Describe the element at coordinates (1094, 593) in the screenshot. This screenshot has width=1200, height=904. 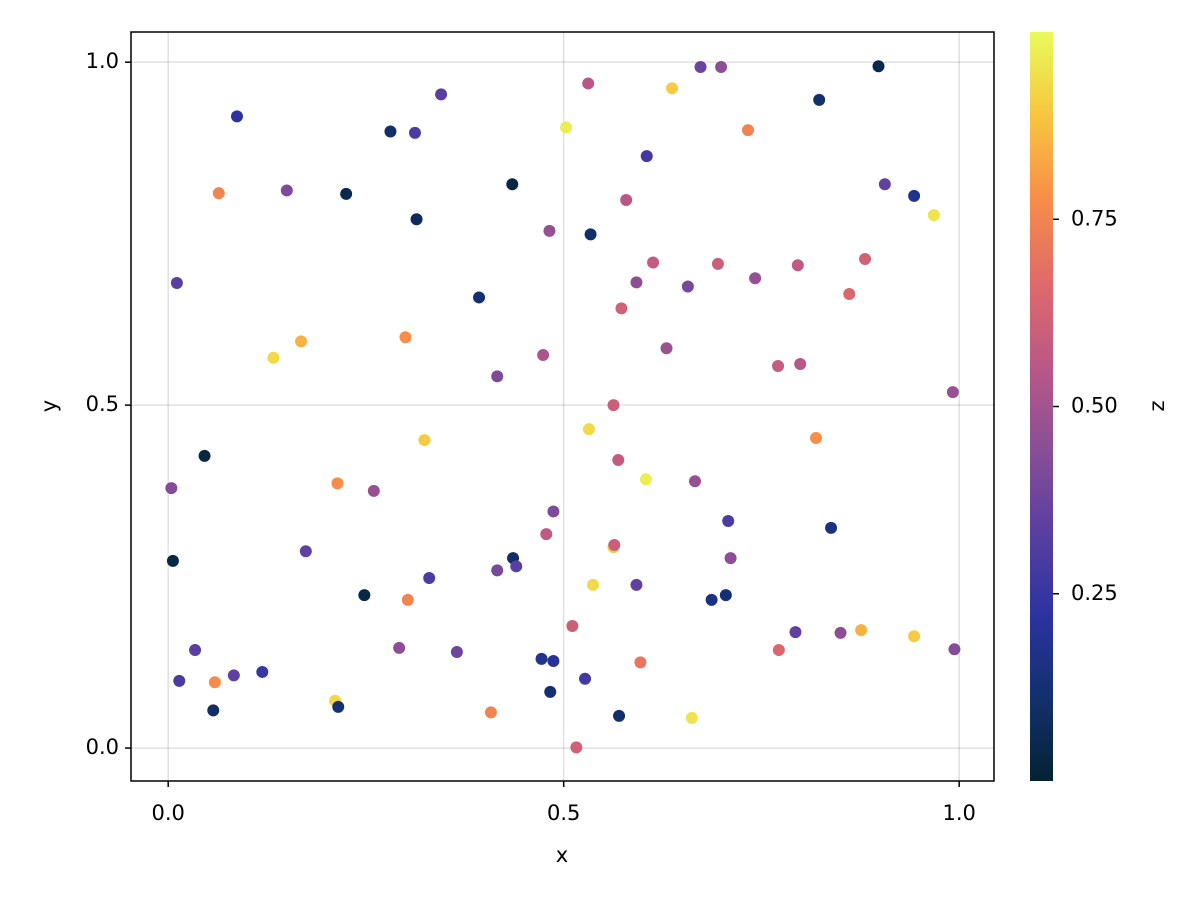
I see `colorbar-tick-label: 0.25` at that location.